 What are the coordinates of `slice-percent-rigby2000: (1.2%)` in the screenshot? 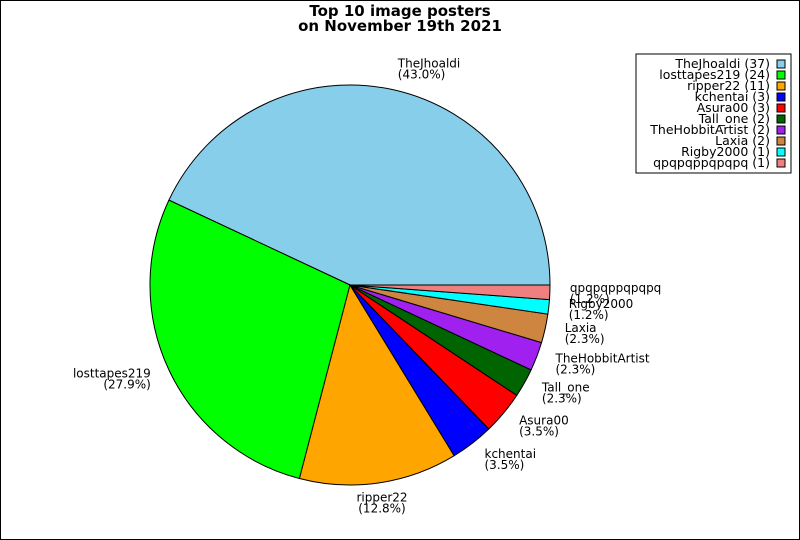 It's located at (589, 315).